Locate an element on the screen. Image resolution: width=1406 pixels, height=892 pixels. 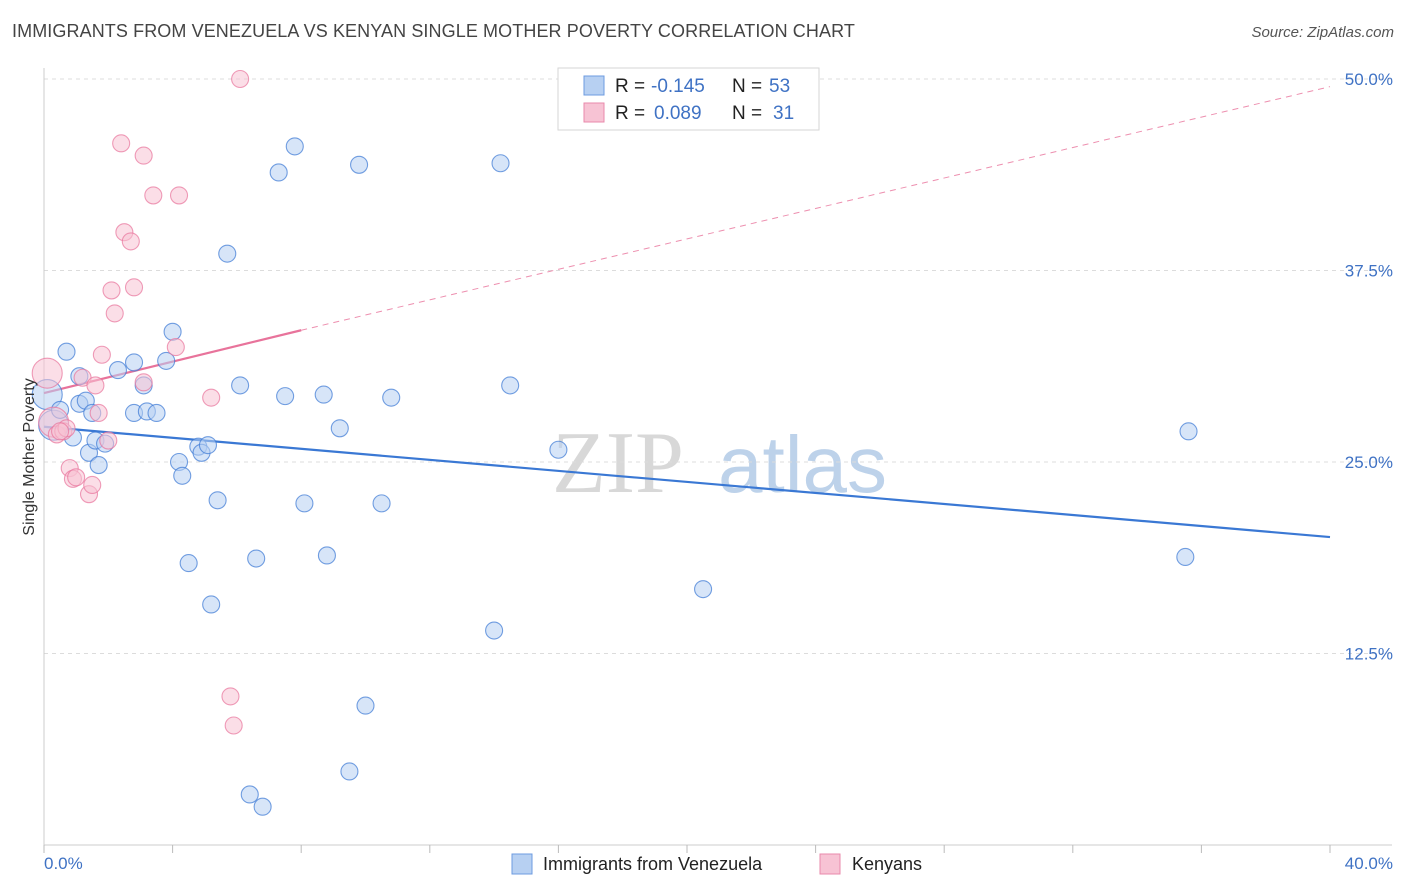
legend-swatch-pink is located at coordinates (594, 112).